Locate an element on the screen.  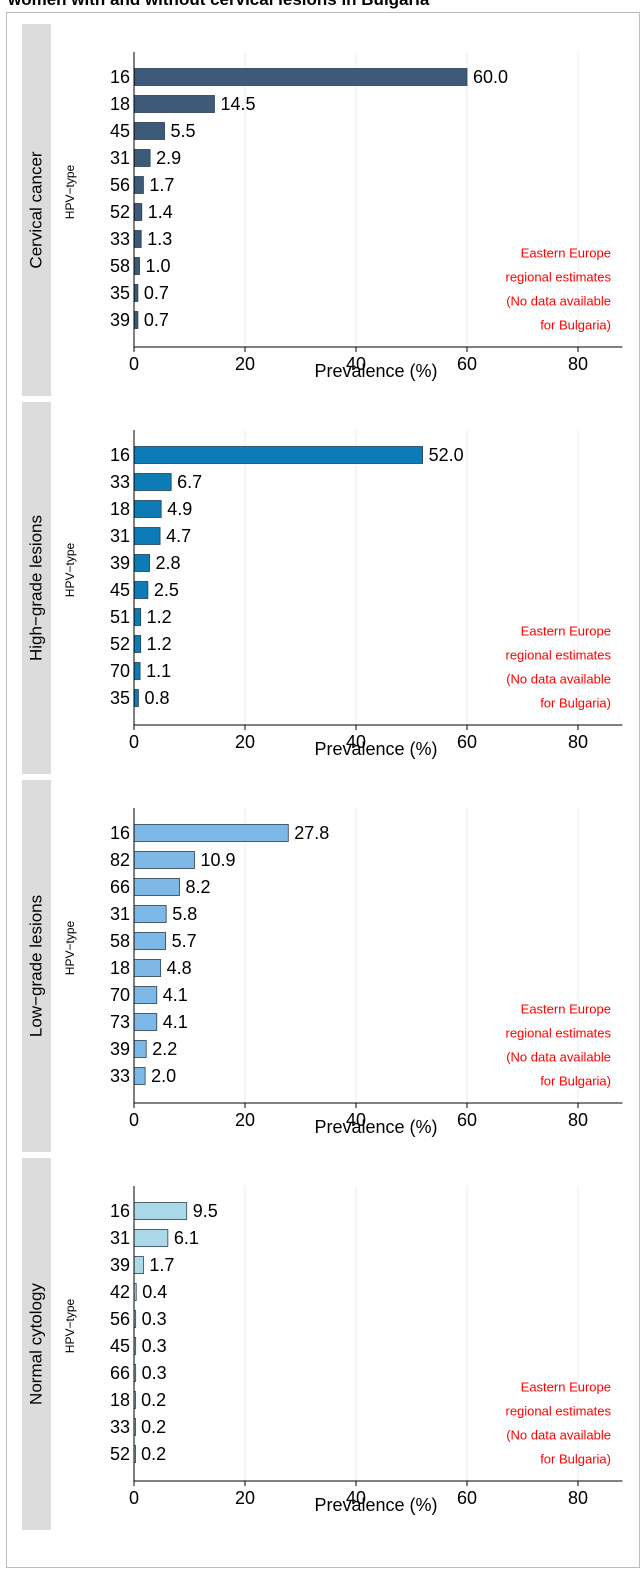
value-label: 0.8 is located at coordinates (156, 698).